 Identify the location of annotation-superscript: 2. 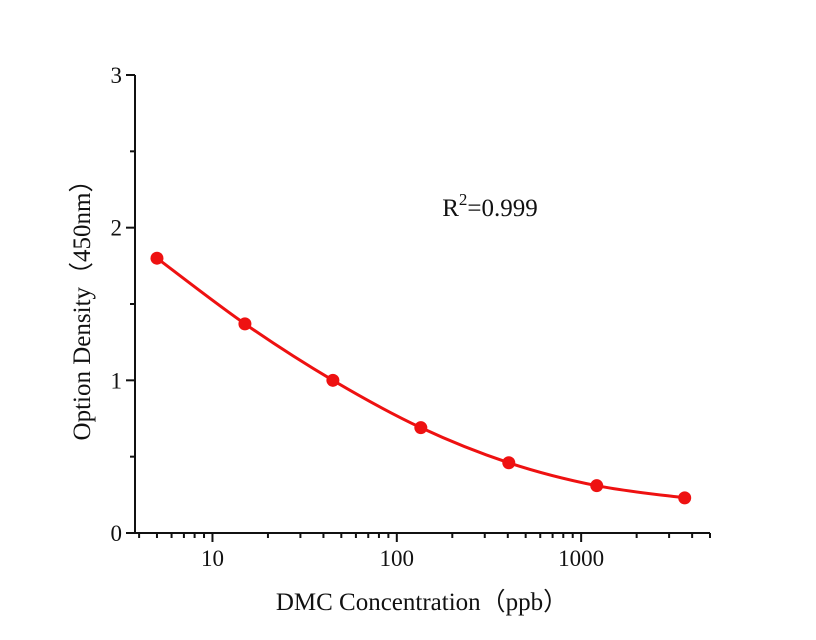
(463, 199).